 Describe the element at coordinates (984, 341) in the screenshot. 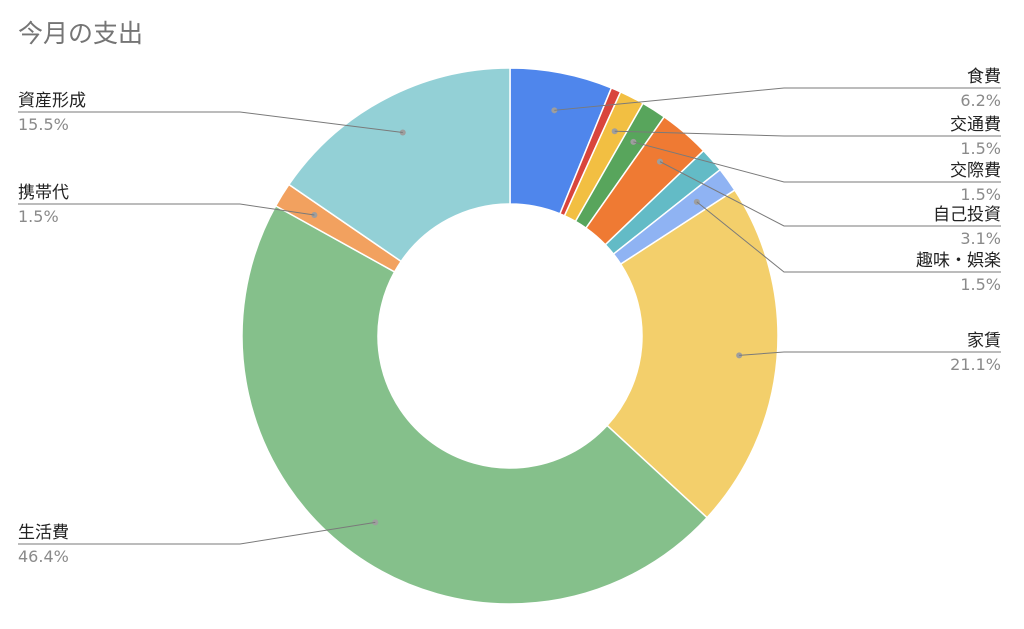

I see `slice-label: 家賃` at that location.